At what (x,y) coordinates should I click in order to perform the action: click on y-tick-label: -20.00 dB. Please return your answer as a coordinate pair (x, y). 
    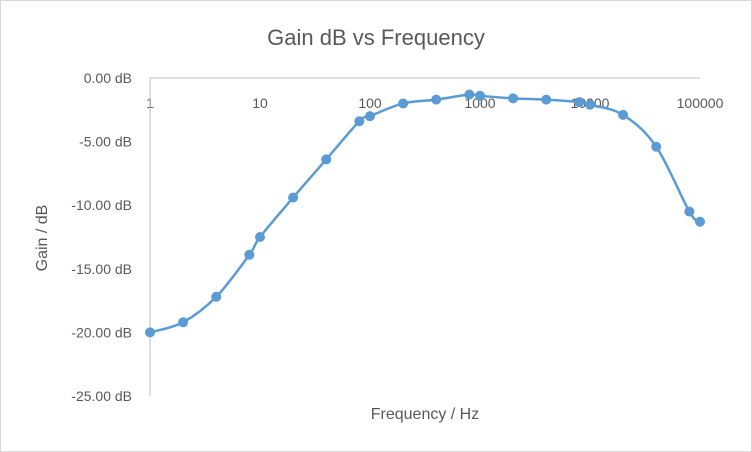
    Looking at the image, I should click on (101, 332).